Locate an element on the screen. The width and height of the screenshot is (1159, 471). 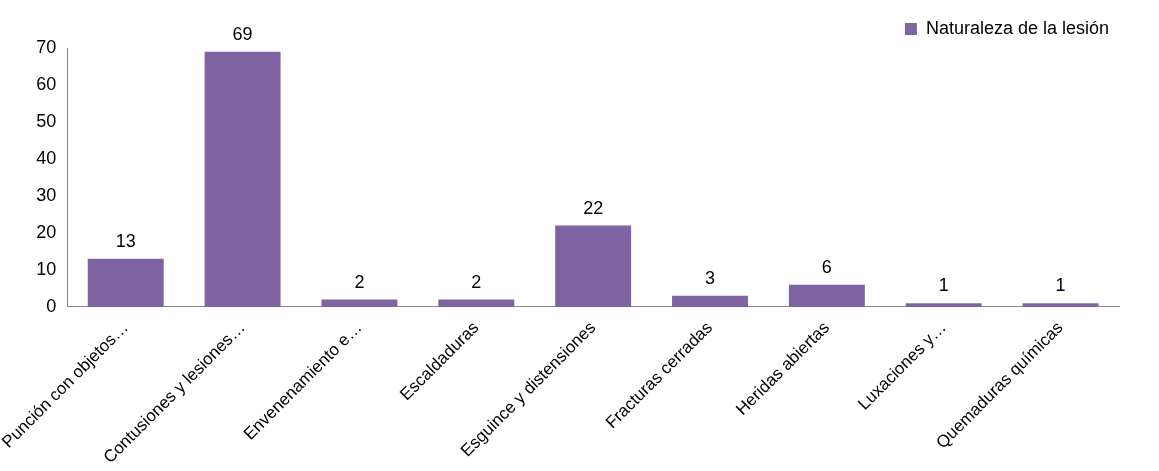
data-label: 6 is located at coordinates (826, 266).